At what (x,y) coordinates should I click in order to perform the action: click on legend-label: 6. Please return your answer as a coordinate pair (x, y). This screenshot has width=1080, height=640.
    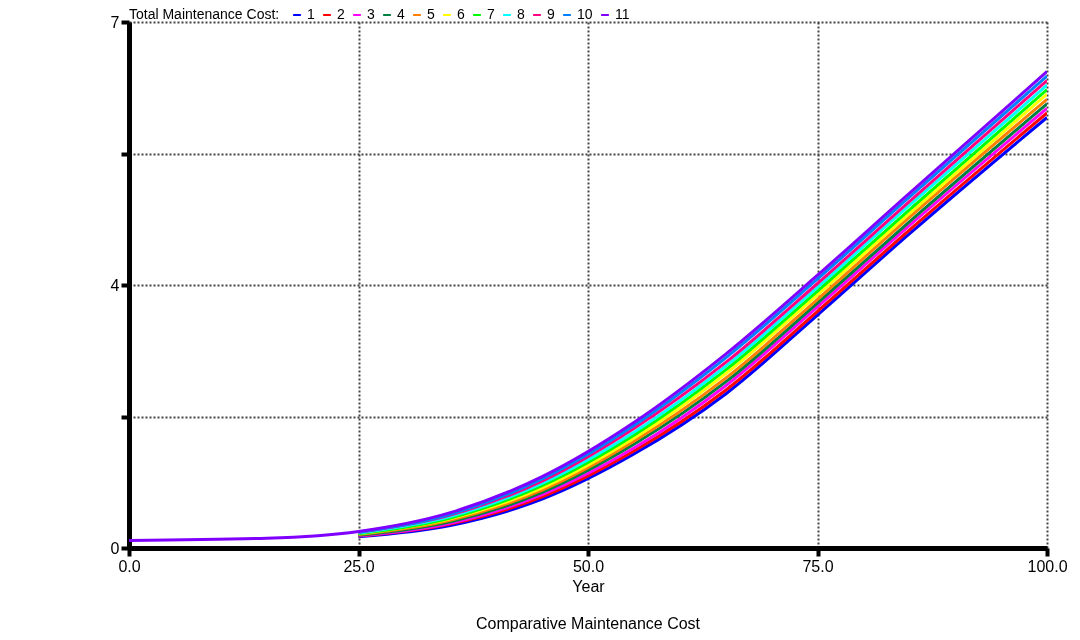
    Looking at the image, I should click on (461, 14).